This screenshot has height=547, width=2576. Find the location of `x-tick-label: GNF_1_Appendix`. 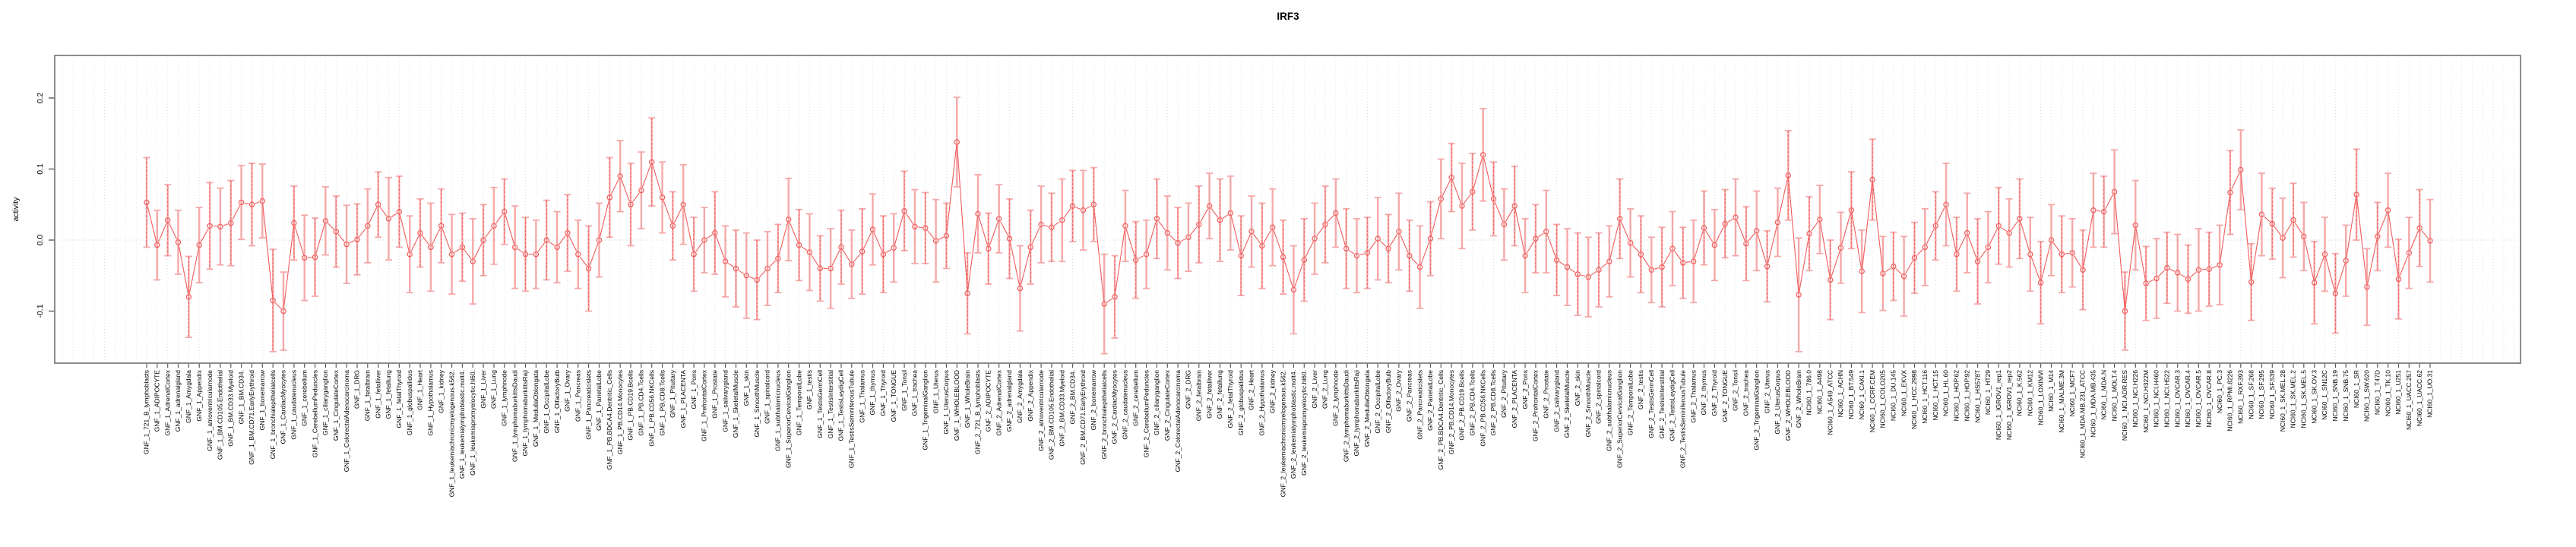

x-tick-label: GNF_1_Appendix is located at coordinates (199, 395).